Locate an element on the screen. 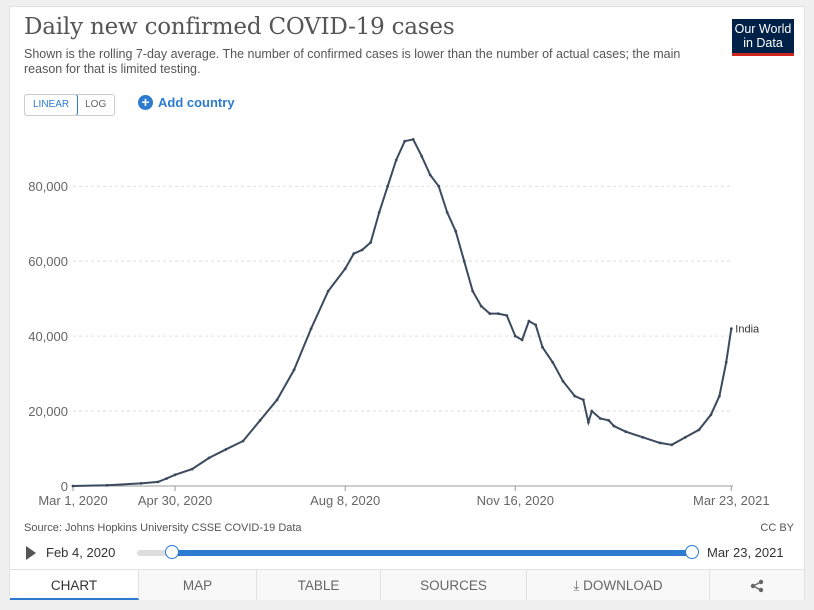  tab-download: ⤓ DOWNLOAD is located at coordinates (618, 585).